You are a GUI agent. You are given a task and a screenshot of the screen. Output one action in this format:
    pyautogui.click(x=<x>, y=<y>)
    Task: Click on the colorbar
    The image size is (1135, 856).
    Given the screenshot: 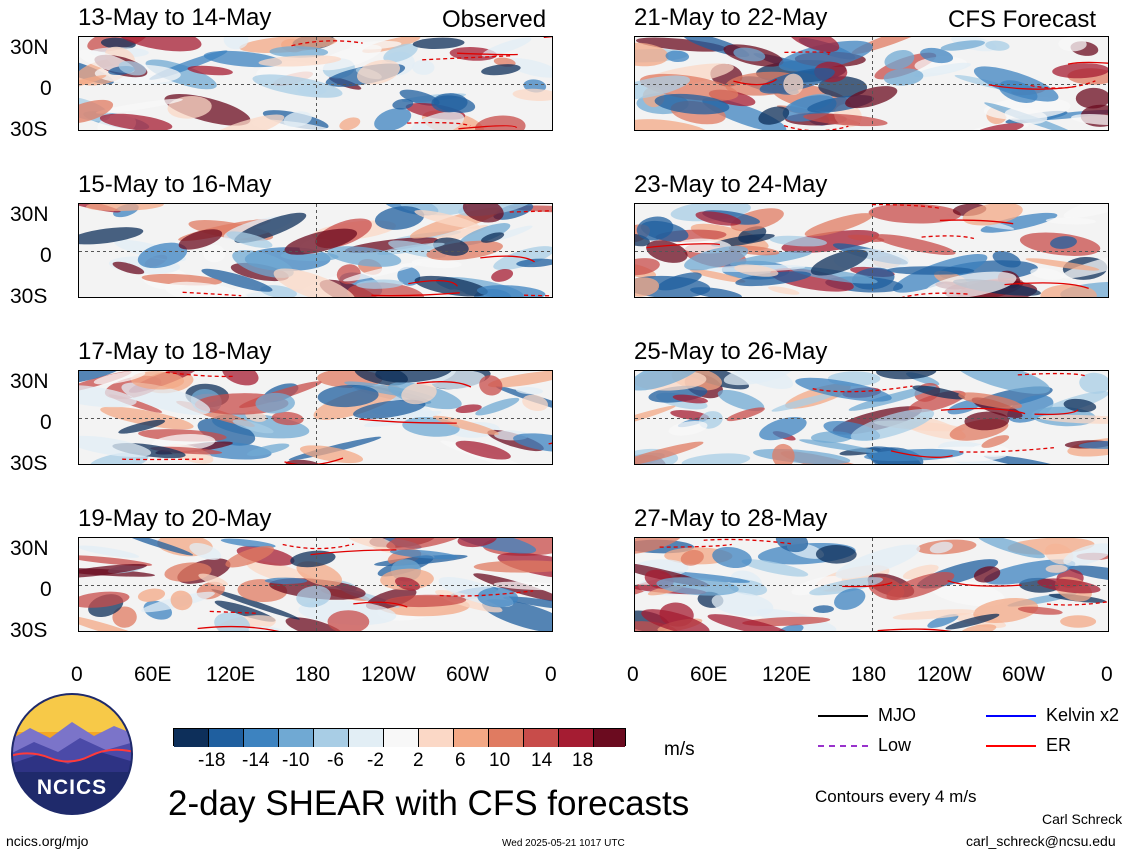 What is the action you would take?
    pyautogui.click(x=399, y=737)
    